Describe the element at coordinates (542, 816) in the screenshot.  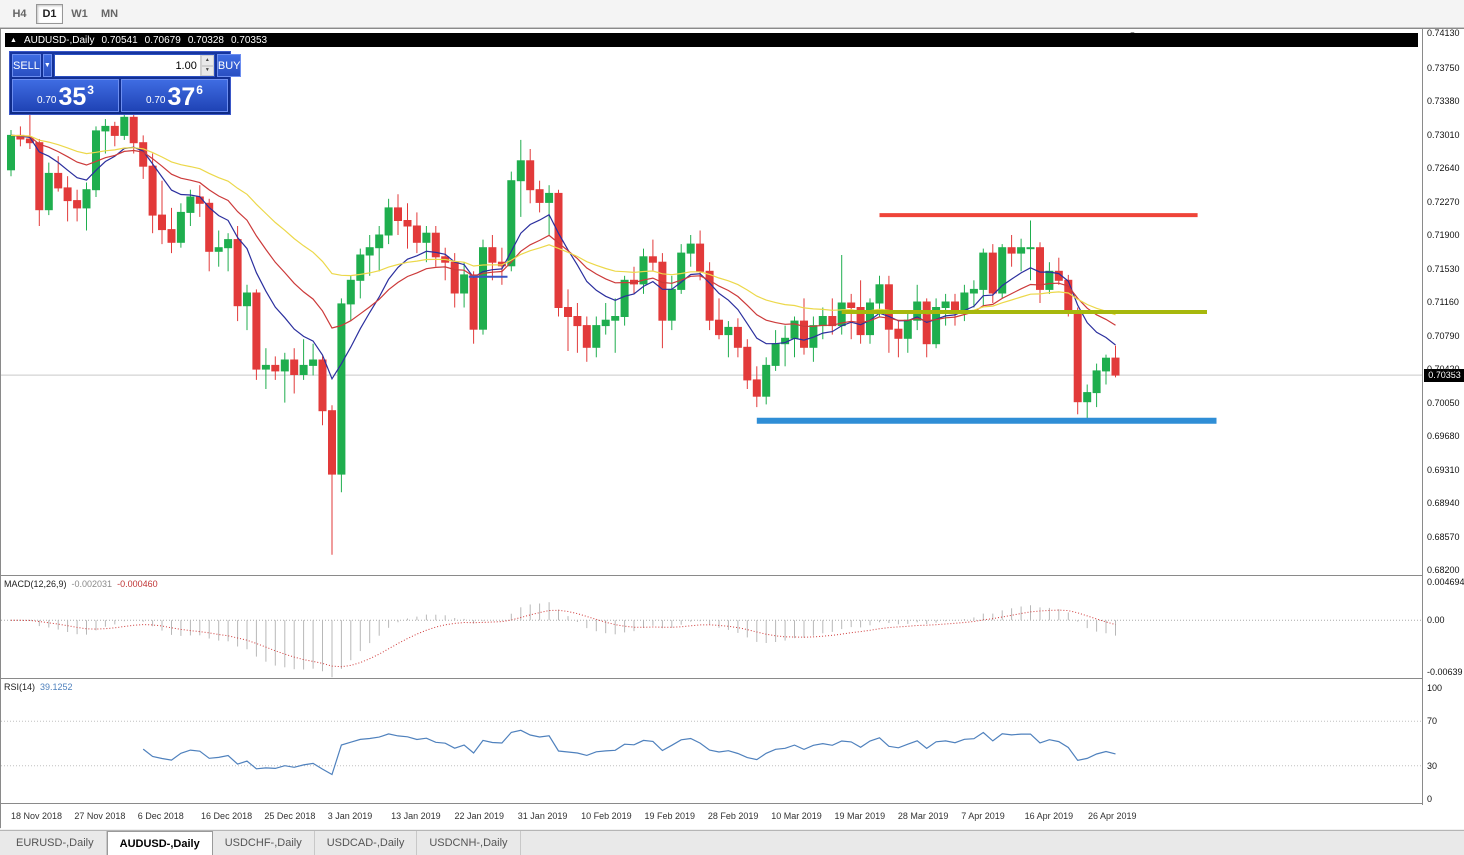
I see `date-axis-label: 31 Jan 2019` at that location.